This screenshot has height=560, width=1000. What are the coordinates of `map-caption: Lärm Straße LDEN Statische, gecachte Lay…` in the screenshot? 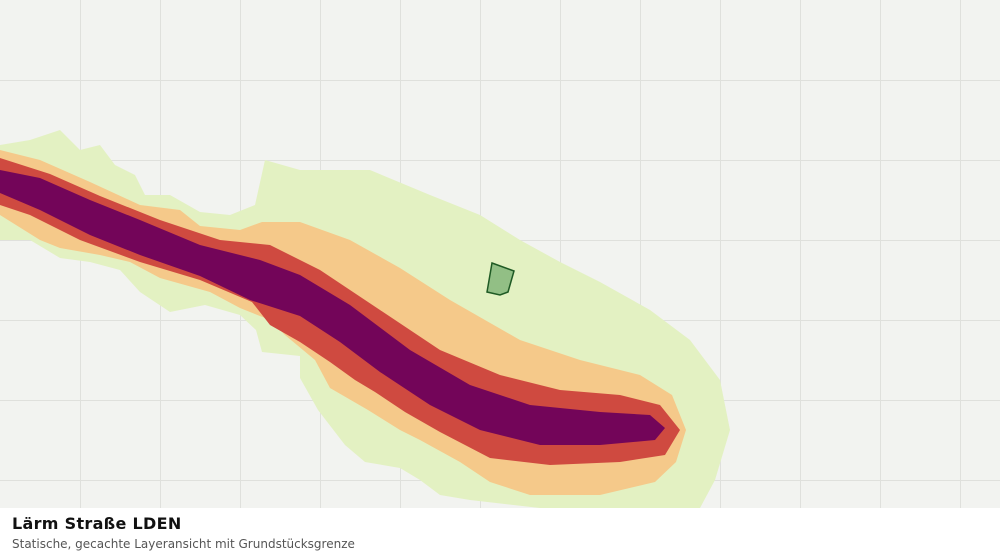 It's located at (500, 534).